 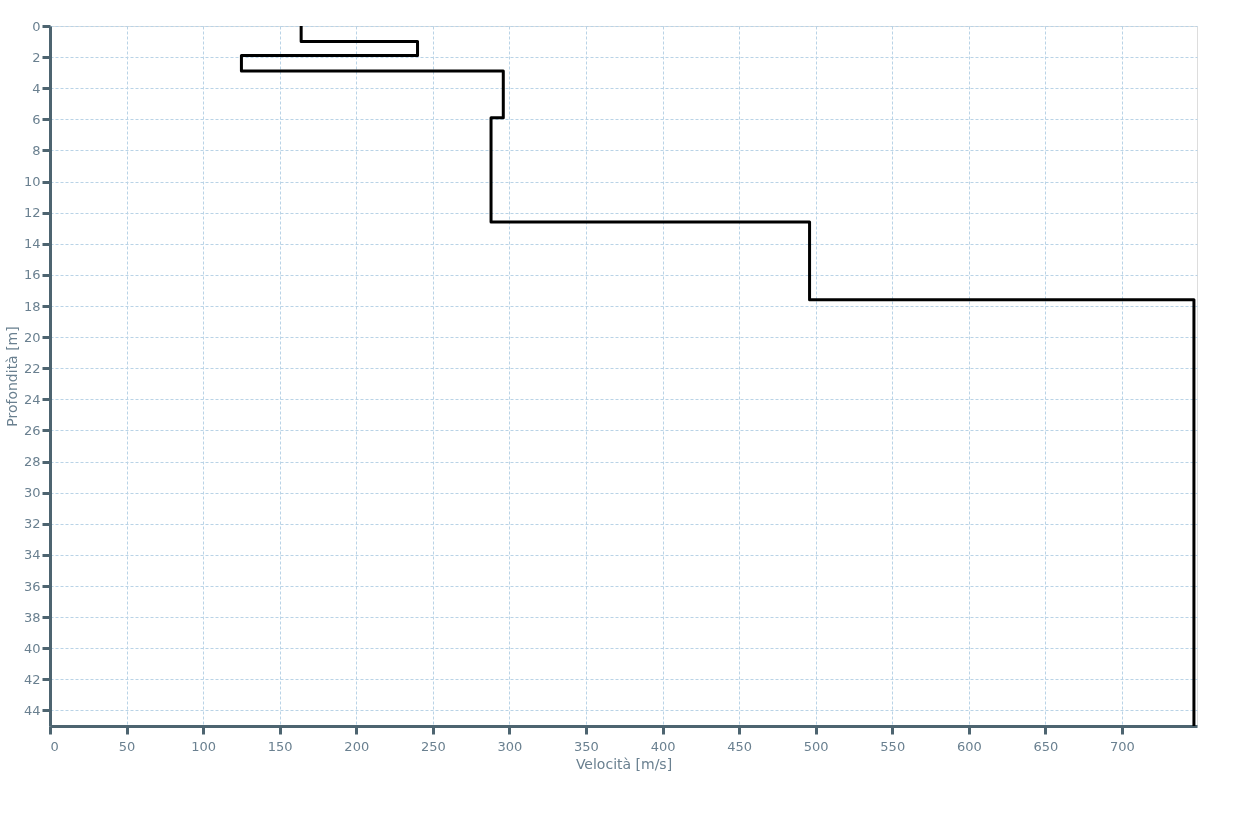 I want to click on x-tick-label: 100, so click(x=204, y=746).